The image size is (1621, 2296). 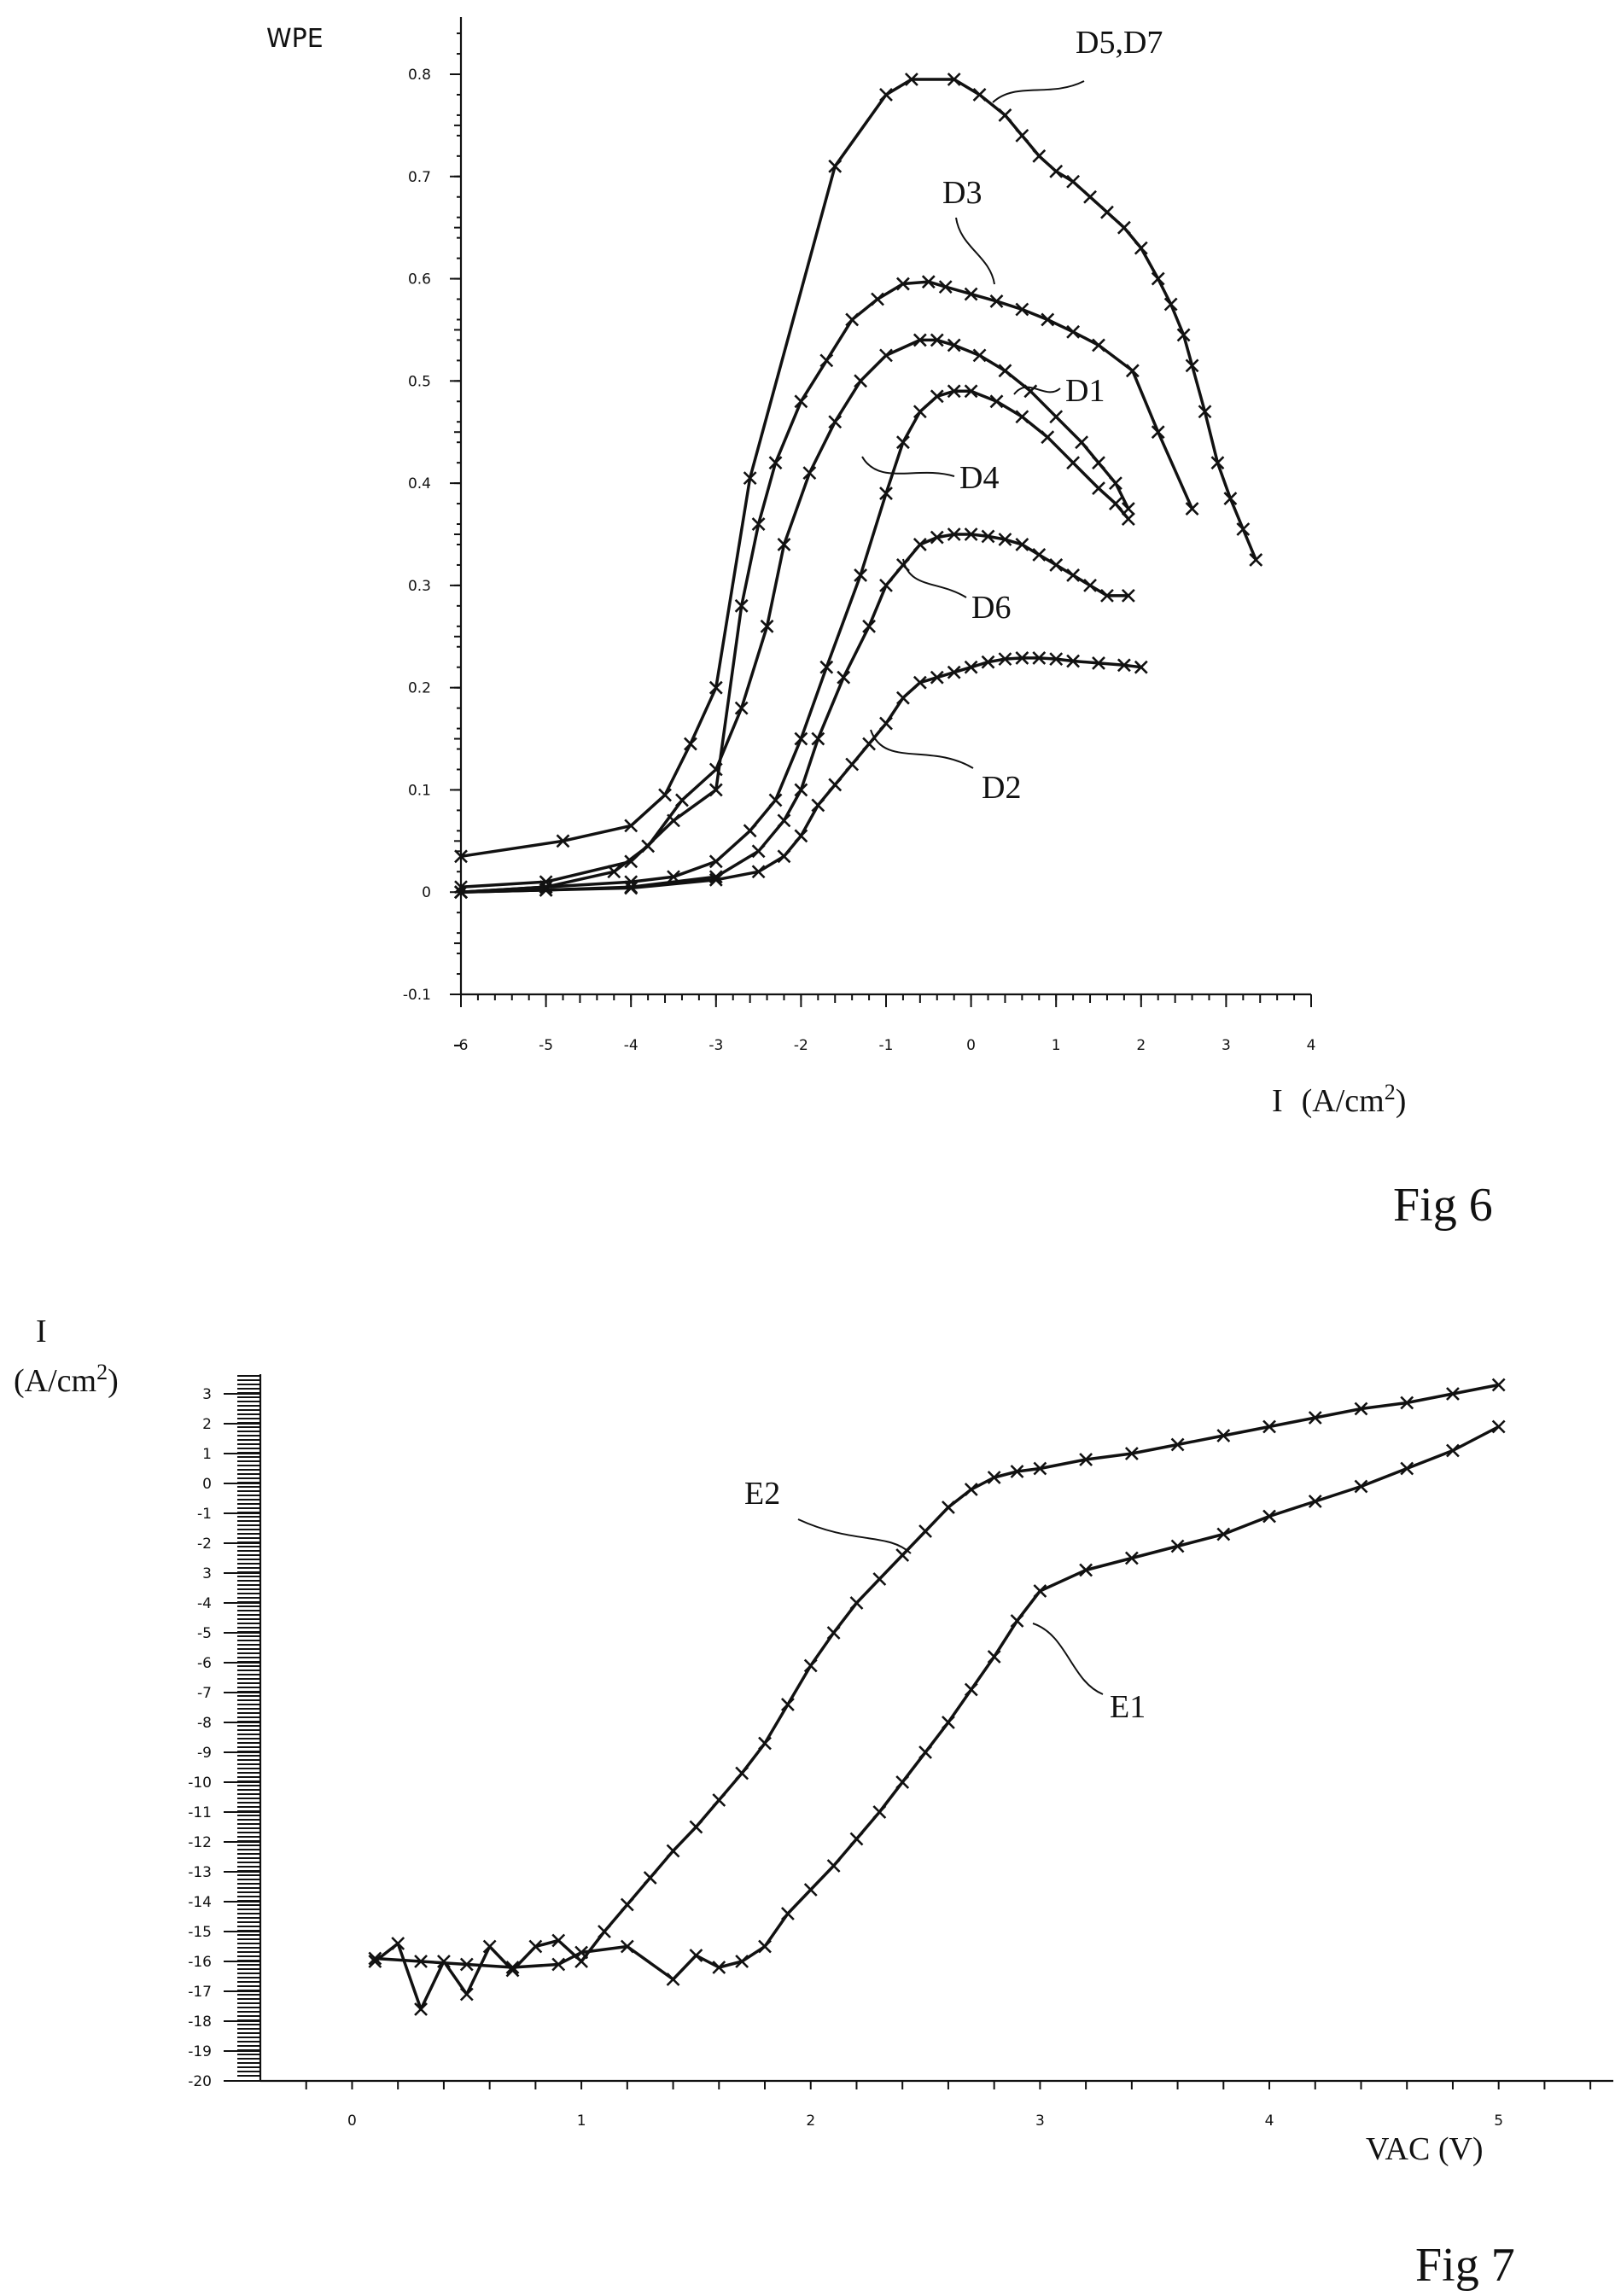 What do you see at coordinates (113, 1381) in the screenshot?
I see `fig7-y-axis-unit-close: )` at bounding box center [113, 1381].